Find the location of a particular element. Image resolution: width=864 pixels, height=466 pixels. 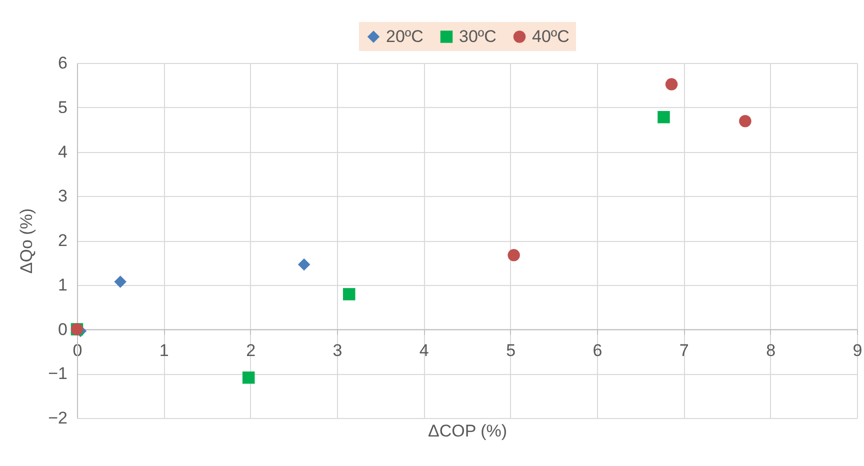

y-tick-label: 1 is located at coordinates (63, 284).